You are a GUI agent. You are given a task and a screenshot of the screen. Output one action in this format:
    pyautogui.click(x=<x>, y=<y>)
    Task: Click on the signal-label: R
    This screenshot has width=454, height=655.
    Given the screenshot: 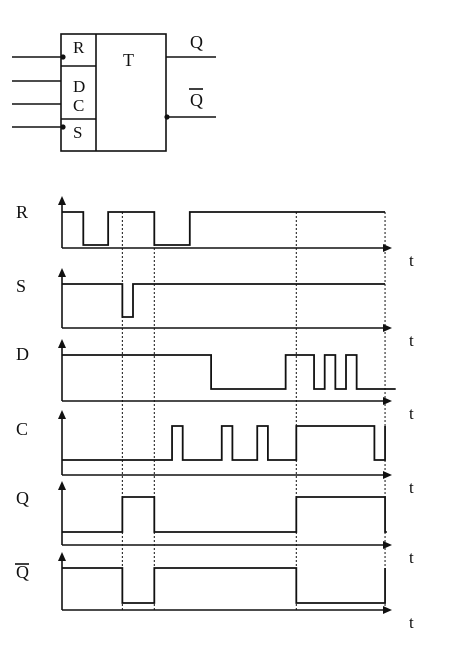 What is the action you would take?
    pyautogui.click(x=22, y=212)
    